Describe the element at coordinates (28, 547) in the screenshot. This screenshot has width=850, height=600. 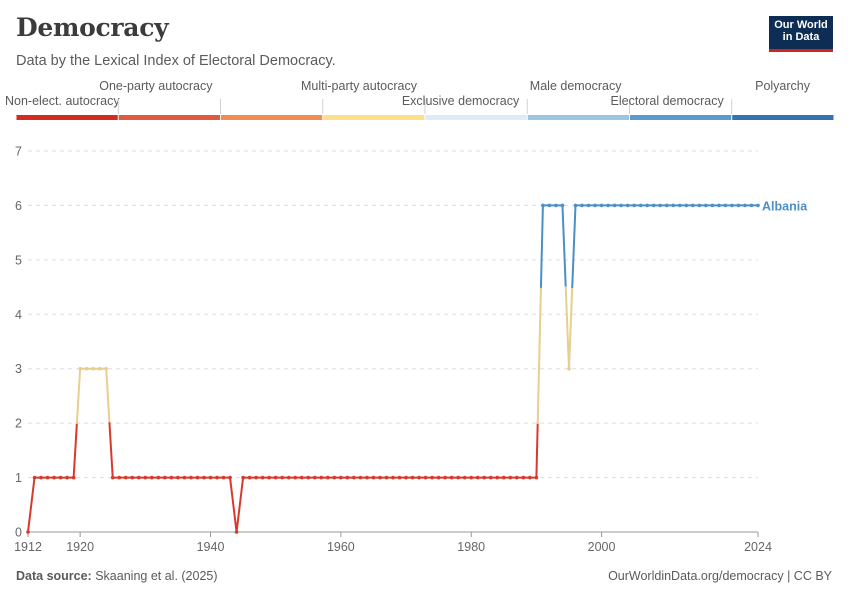
I see `x-tick-label: 1912` at that location.